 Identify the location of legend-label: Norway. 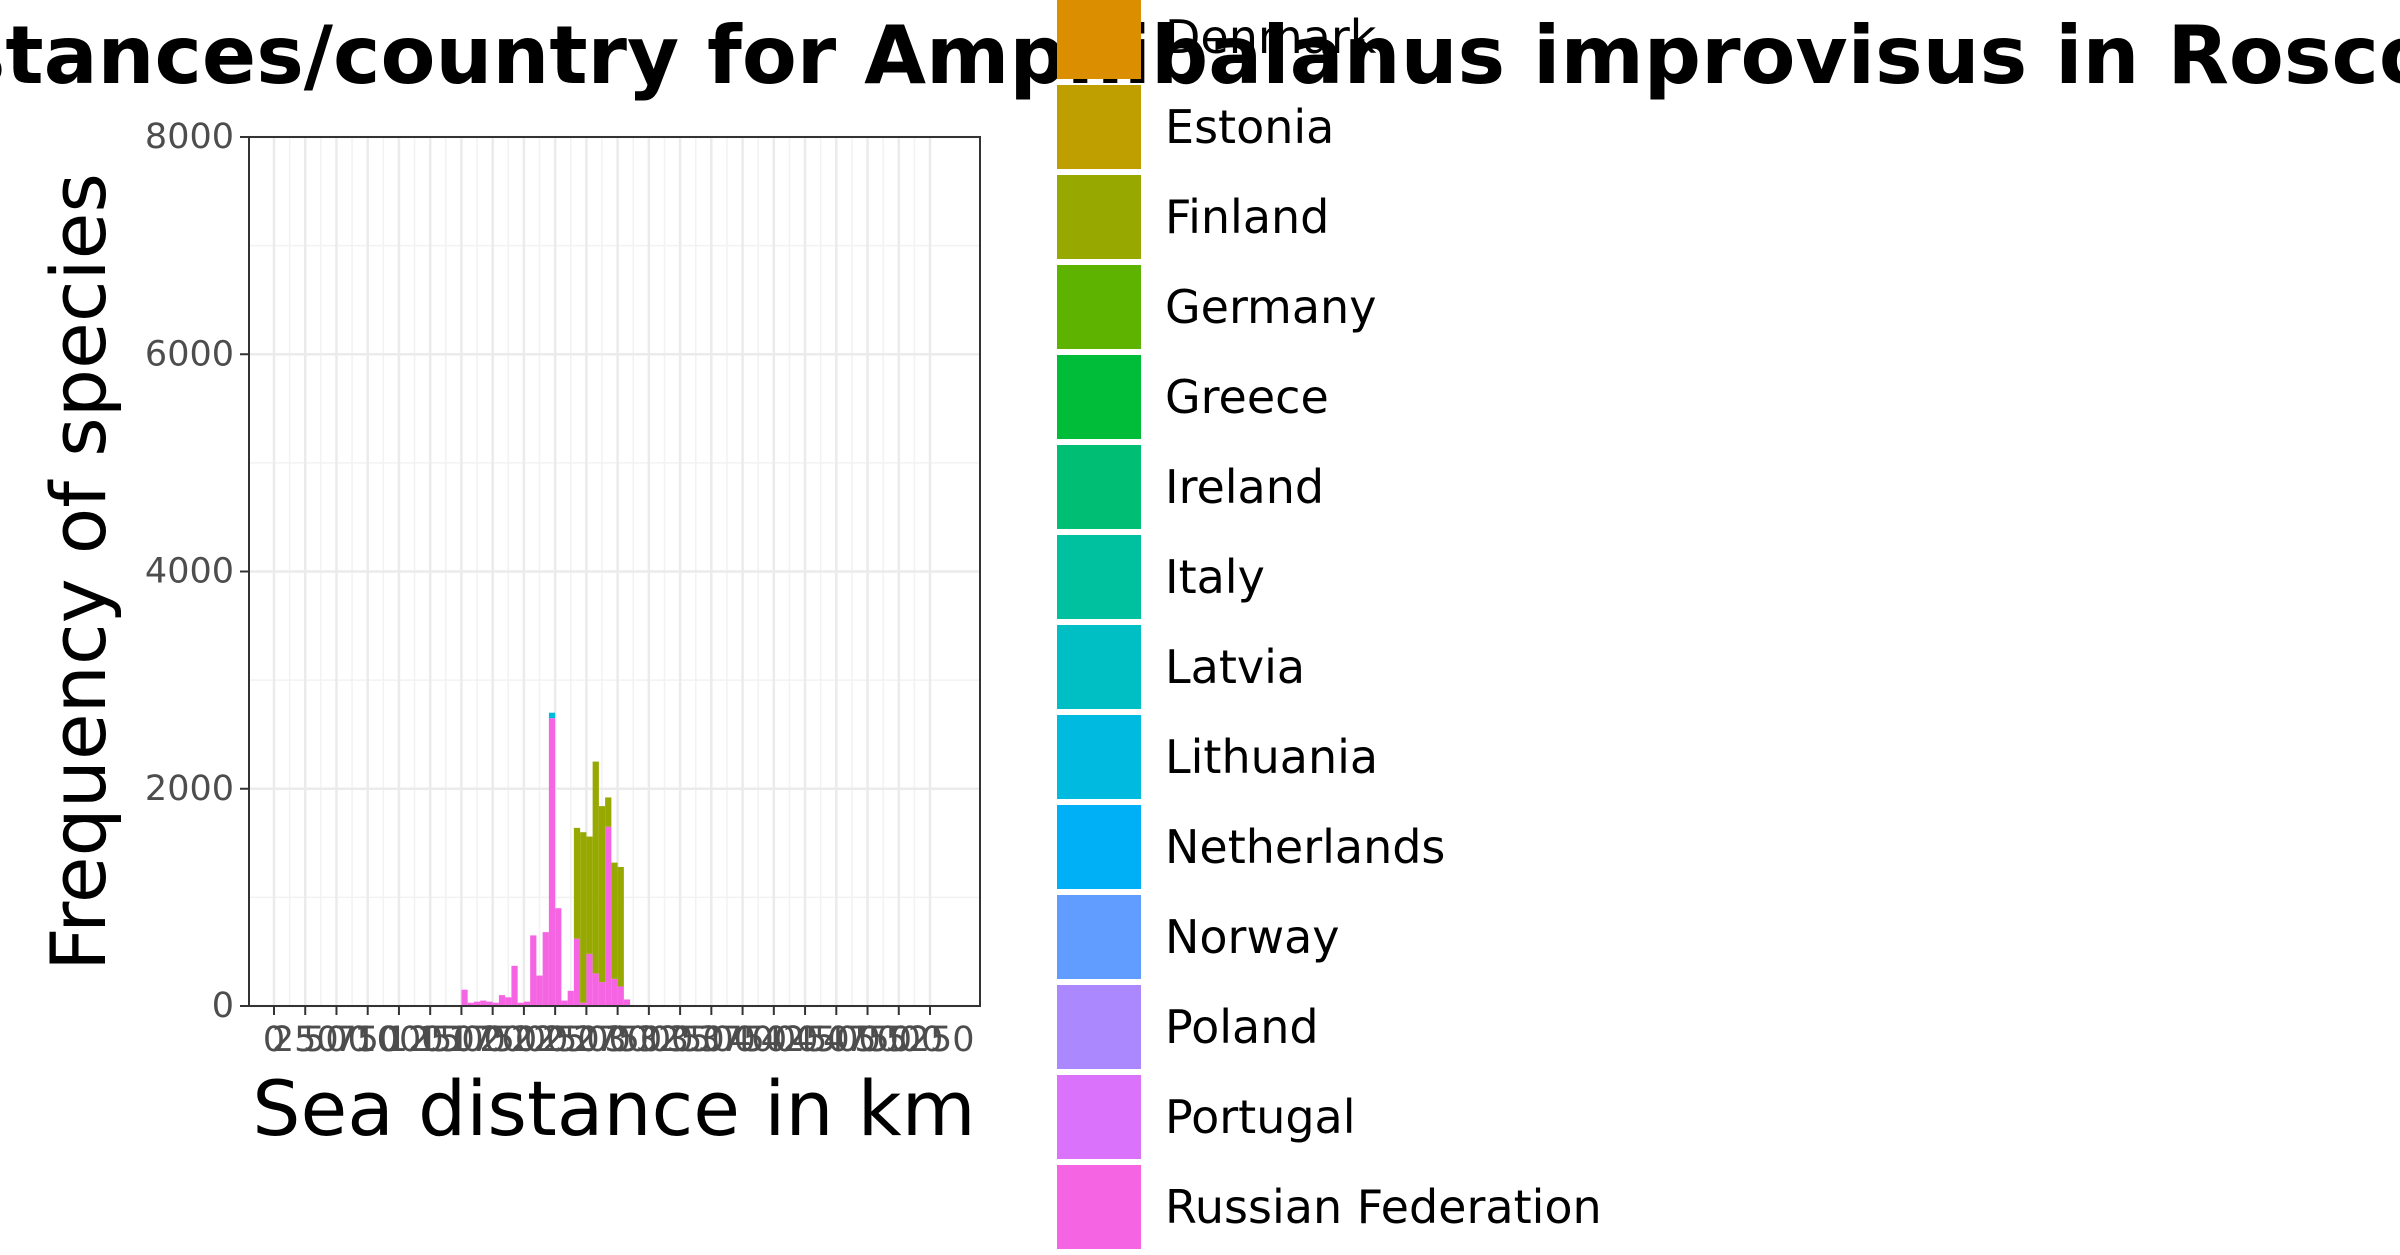
(1252, 937).